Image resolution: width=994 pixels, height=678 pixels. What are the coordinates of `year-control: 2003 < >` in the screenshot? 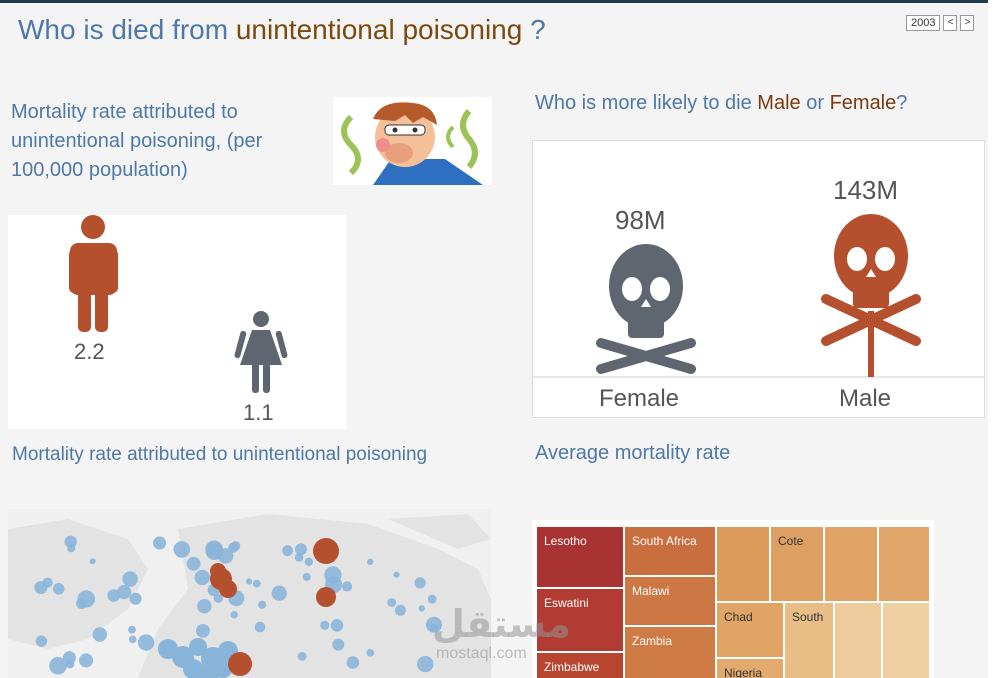 It's located at (940, 23).